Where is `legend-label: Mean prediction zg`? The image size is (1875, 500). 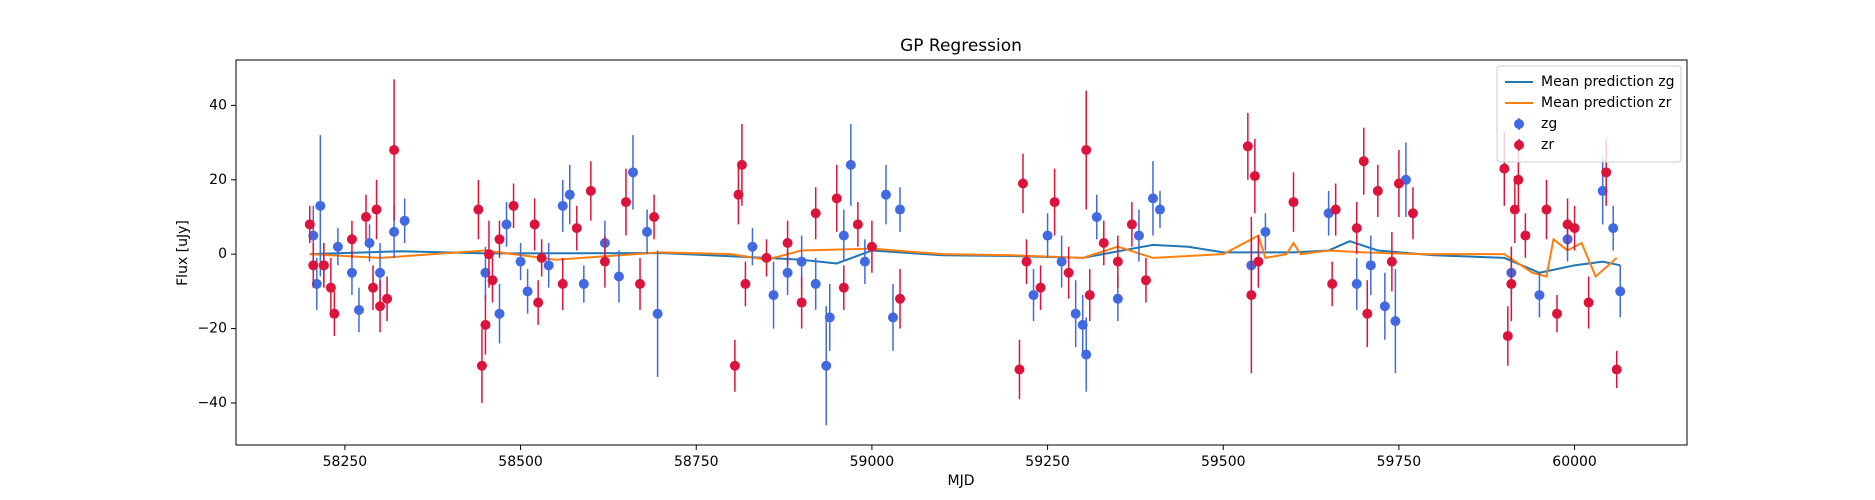
legend-label: Mean prediction zg is located at coordinates (1608, 82).